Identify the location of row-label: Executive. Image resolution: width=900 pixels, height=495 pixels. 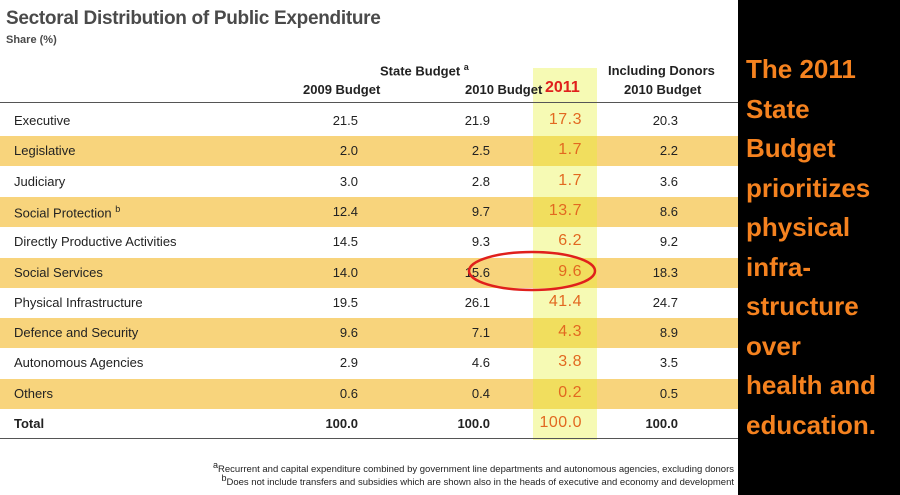
(42, 120).